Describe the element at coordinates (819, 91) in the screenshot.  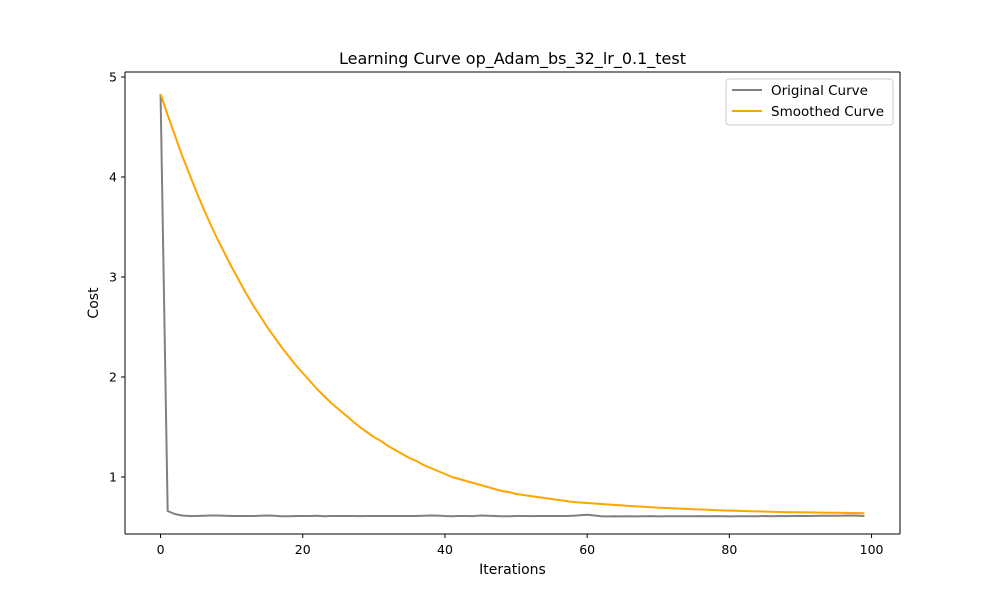
I see `legend-label-original: Original Curve` at that location.